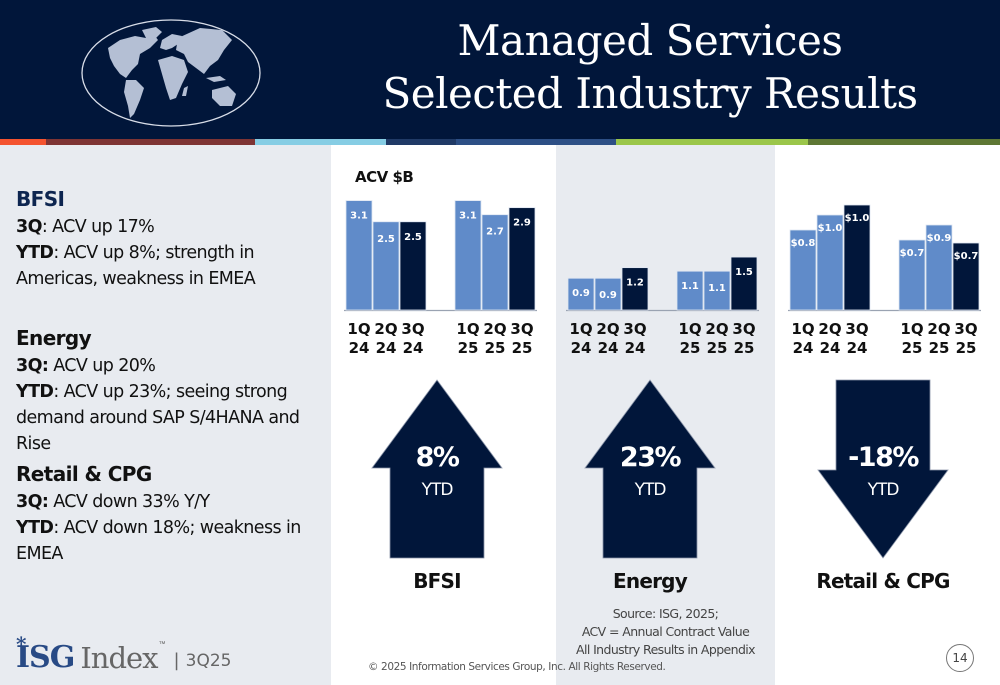 This screenshot has height=685, width=1000. What do you see at coordinates (21, 644) in the screenshot?
I see `asterisk-icon: *` at bounding box center [21, 644].